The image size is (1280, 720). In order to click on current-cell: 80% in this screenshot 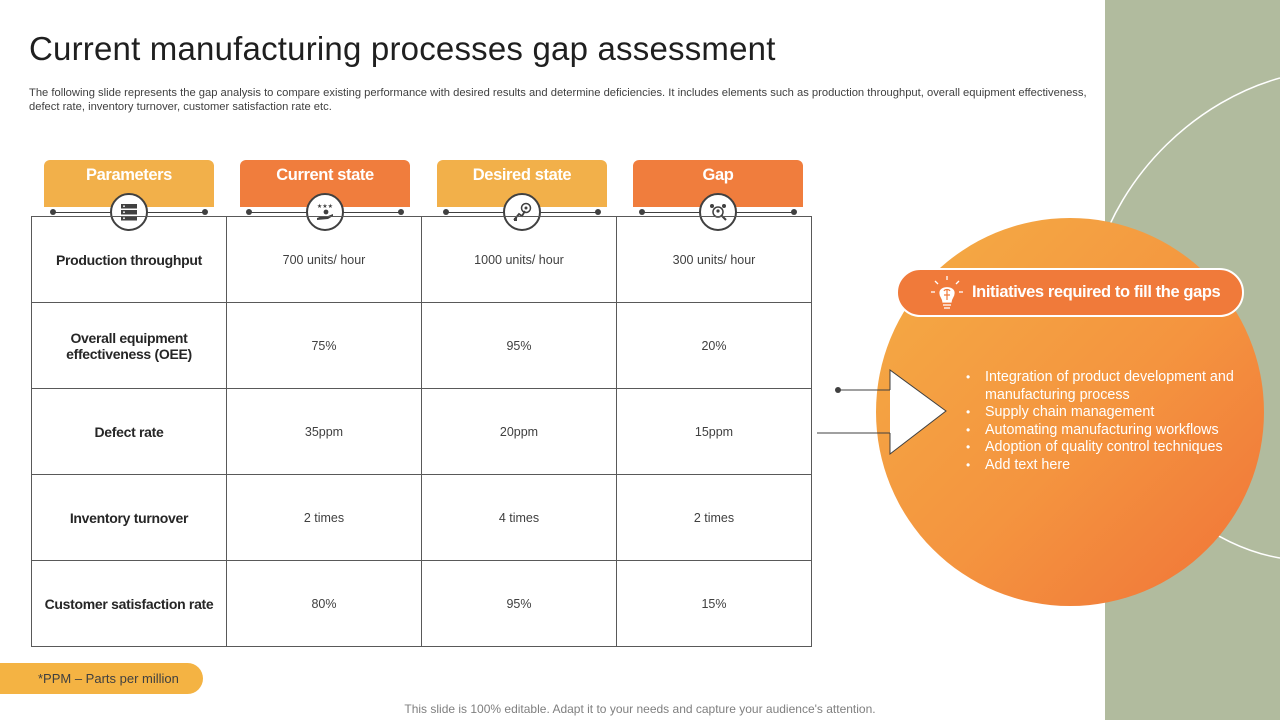, I will do `click(324, 603)`.